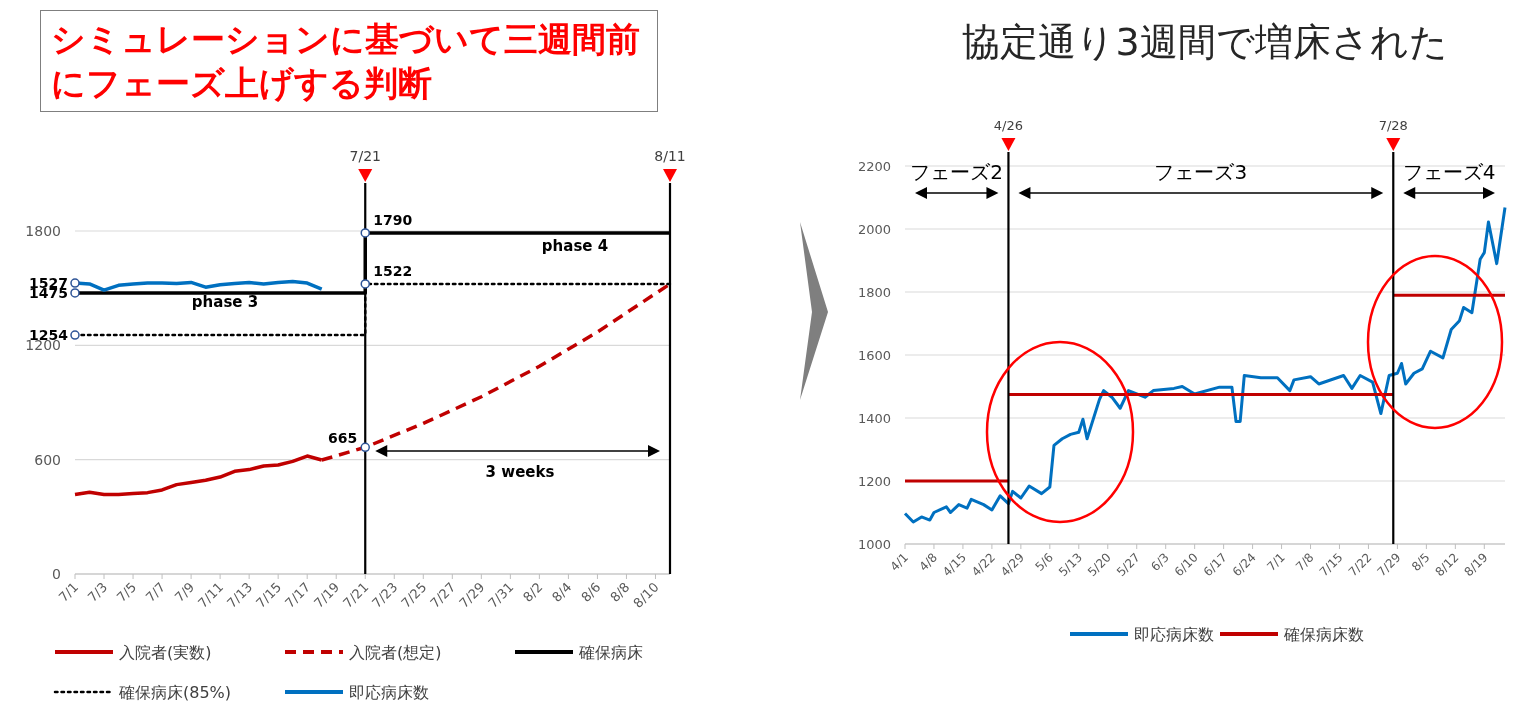 The width and height of the screenshot is (1517, 705). I want to click on y-tick-label: 1600, so click(874, 355).